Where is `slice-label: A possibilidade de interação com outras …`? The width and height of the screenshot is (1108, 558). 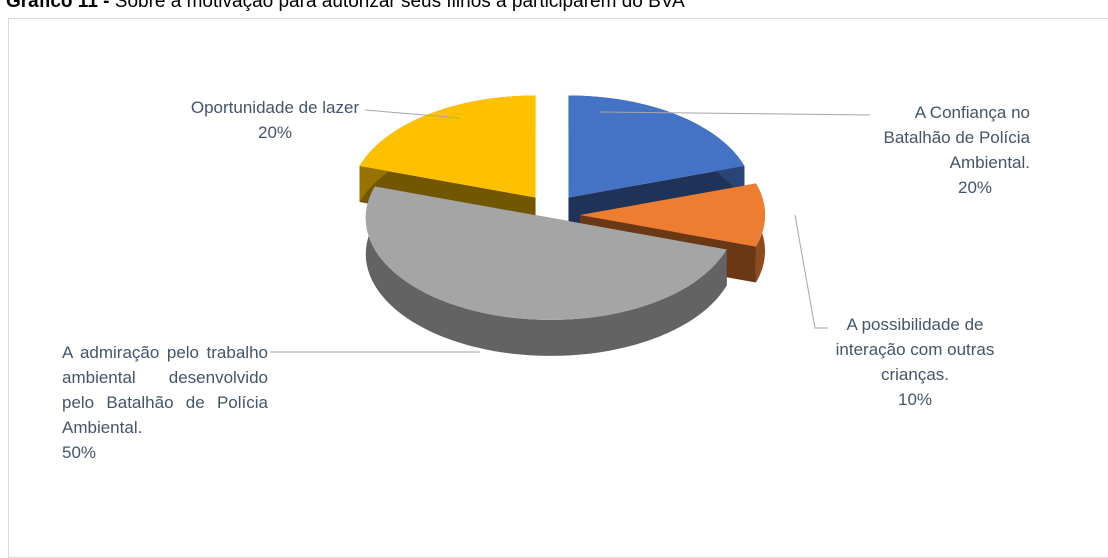 slice-label: A possibilidade de interação com outras … is located at coordinates (915, 362).